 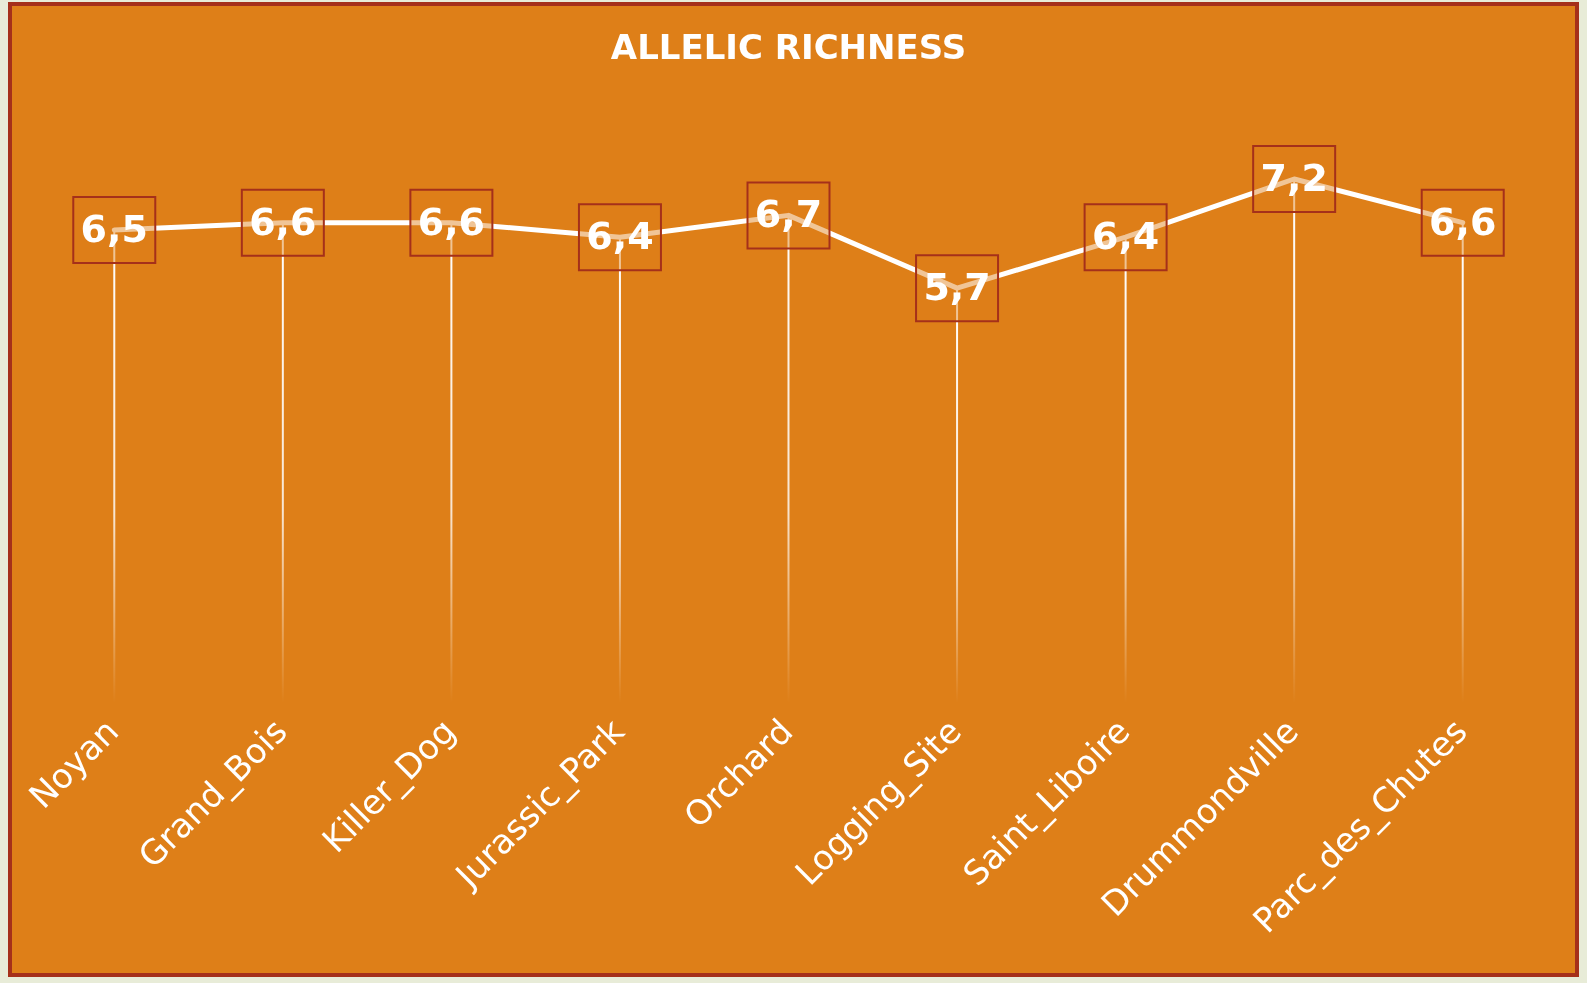 What do you see at coordinates (788, 47) in the screenshot?
I see `chart-title: ALLELIC RICHNESS` at bounding box center [788, 47].